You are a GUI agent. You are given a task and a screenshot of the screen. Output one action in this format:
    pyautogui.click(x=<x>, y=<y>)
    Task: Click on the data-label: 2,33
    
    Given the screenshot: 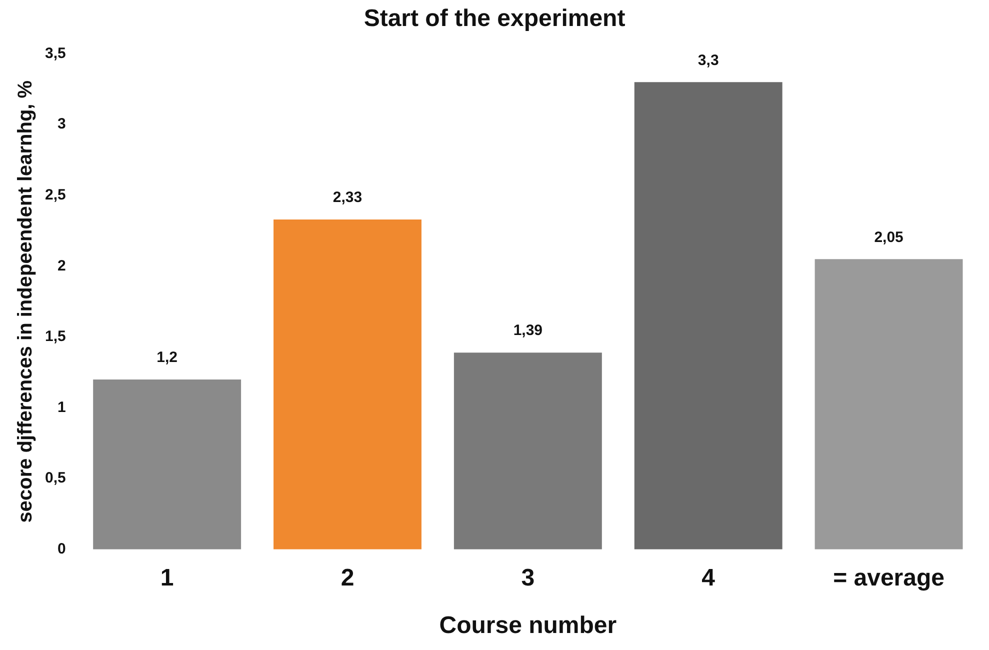 What is the action you would take?
    pyautogui.click(x=347, y=197)
    